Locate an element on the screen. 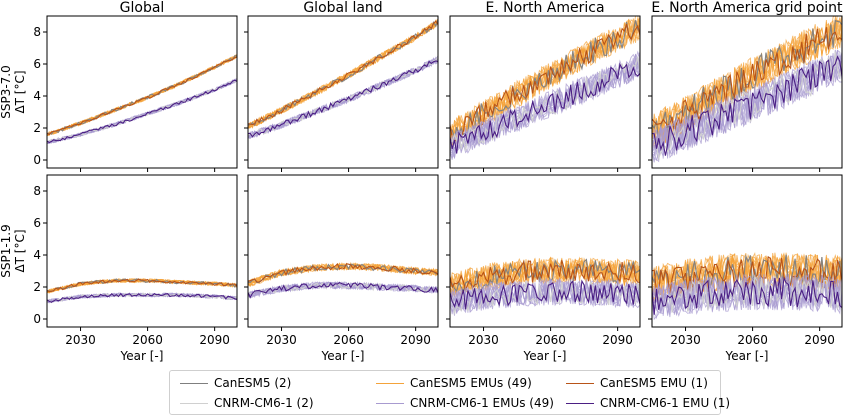 This screenshot has height=419, width=850. y-tick-label: 6 is located at coordinates (37, 223).